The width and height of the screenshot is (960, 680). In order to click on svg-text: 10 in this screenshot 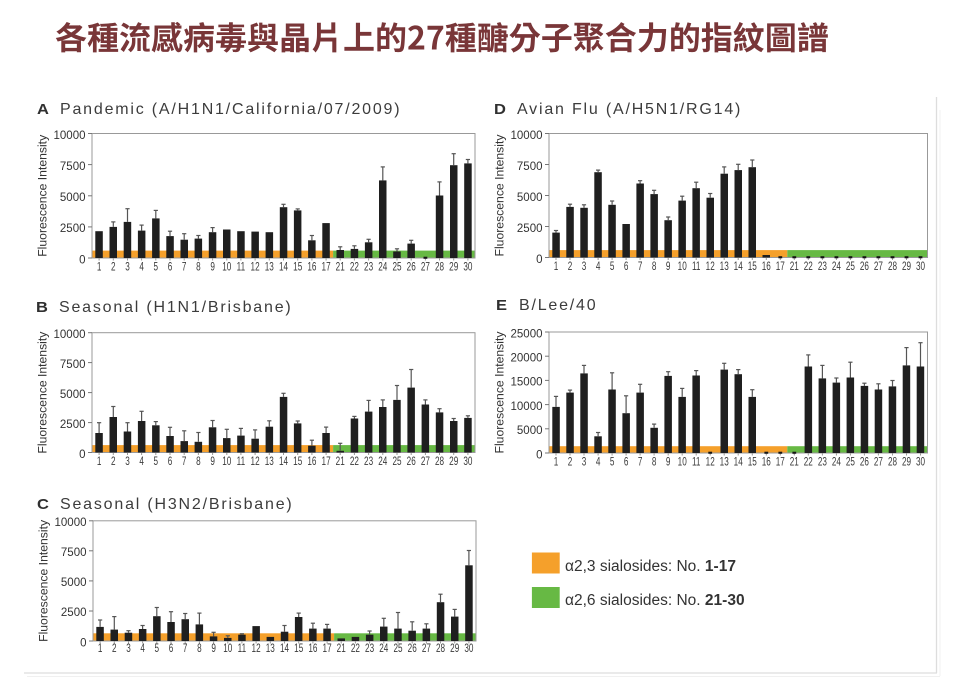, I will do `click(226, 267)`.